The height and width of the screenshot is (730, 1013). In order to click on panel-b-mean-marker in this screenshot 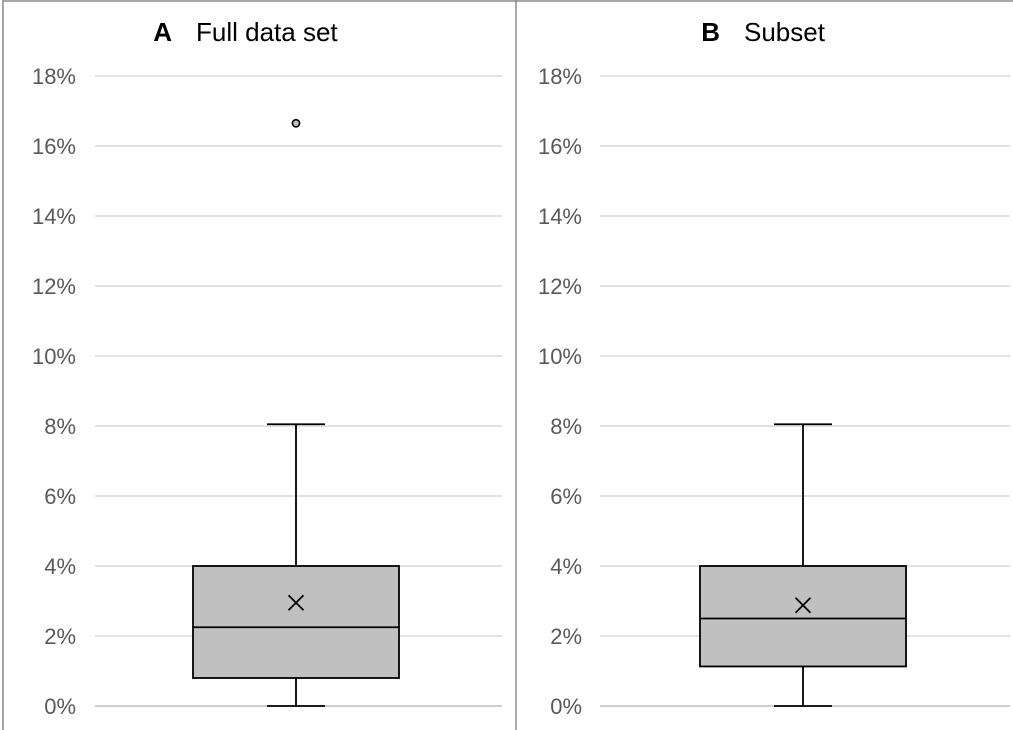, I will do `click(803, 605)`.